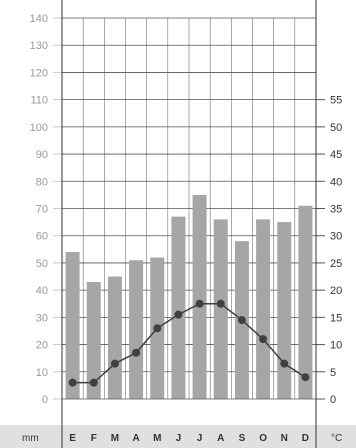 The height and width of the screenshot is (448, 356). What do you see at coordinates (336, 438) in the screenshot?
I see `temp-unit-label: °C` at bounding box center [336, 438].